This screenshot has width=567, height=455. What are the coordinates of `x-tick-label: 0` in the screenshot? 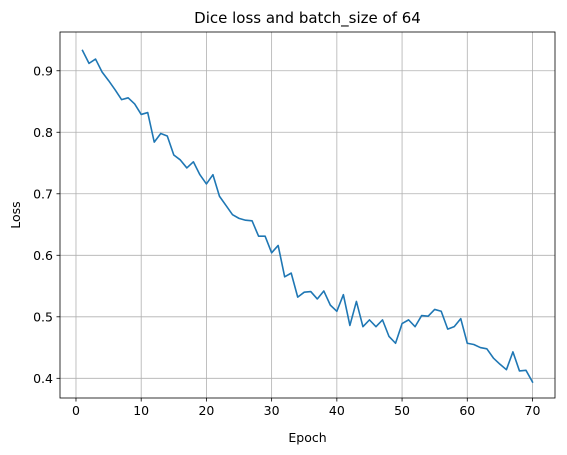 It's located at (76, 410).